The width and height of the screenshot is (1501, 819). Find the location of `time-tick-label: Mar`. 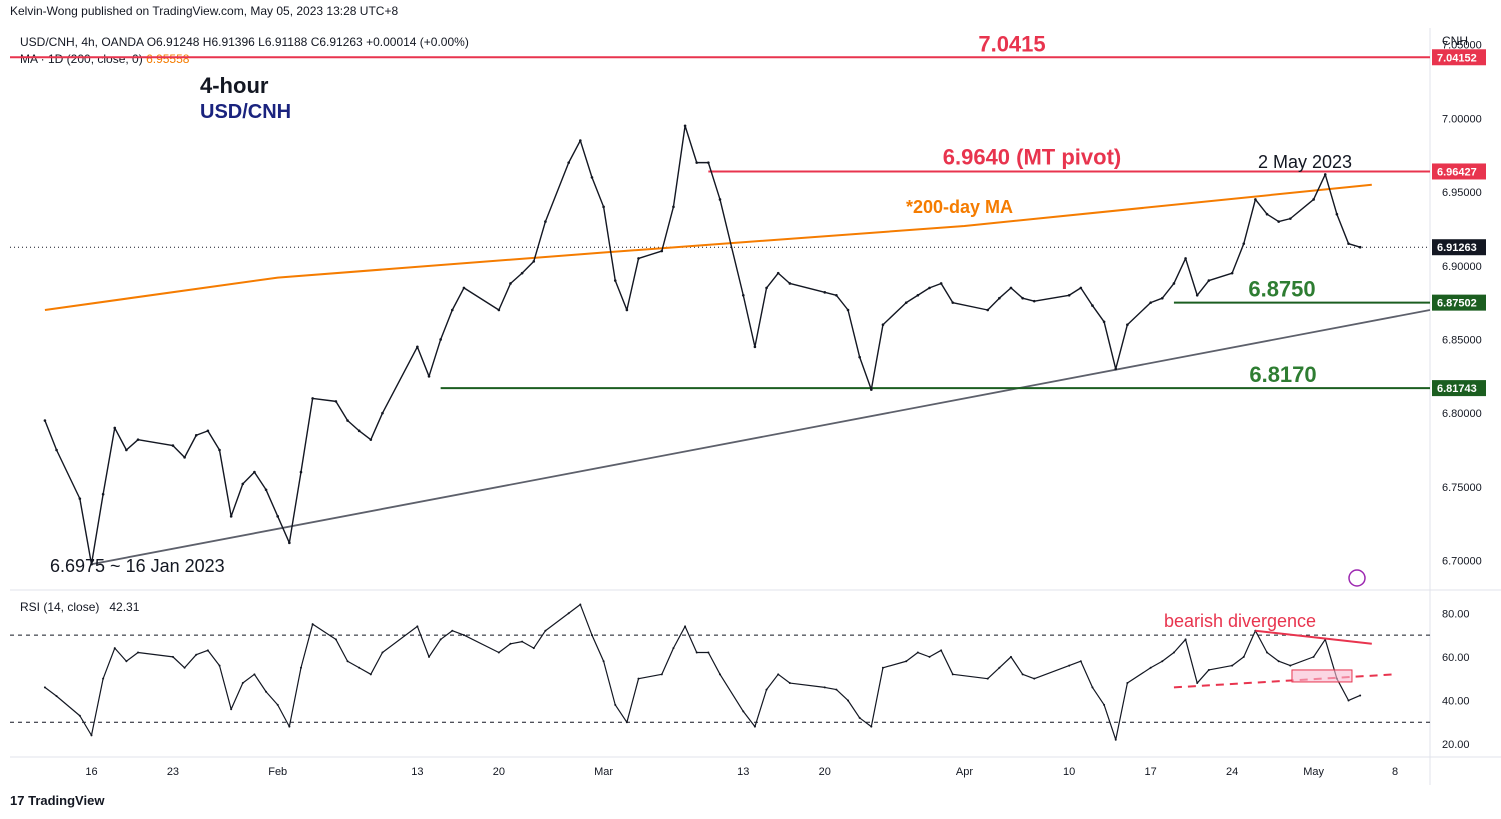

time-tick-label: Mar is located at coordinates (603, 772).